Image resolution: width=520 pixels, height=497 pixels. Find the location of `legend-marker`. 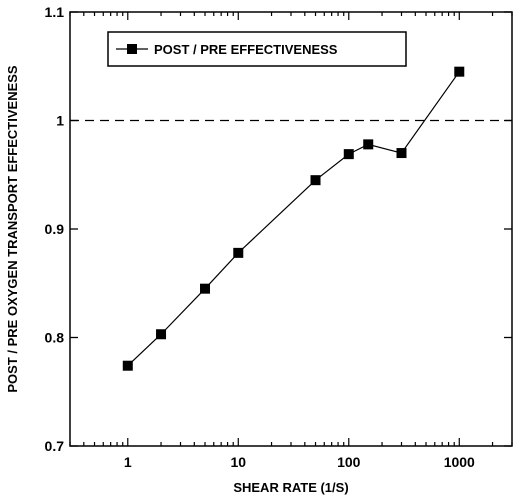

legend-marker is located at coordinates (132, 49).